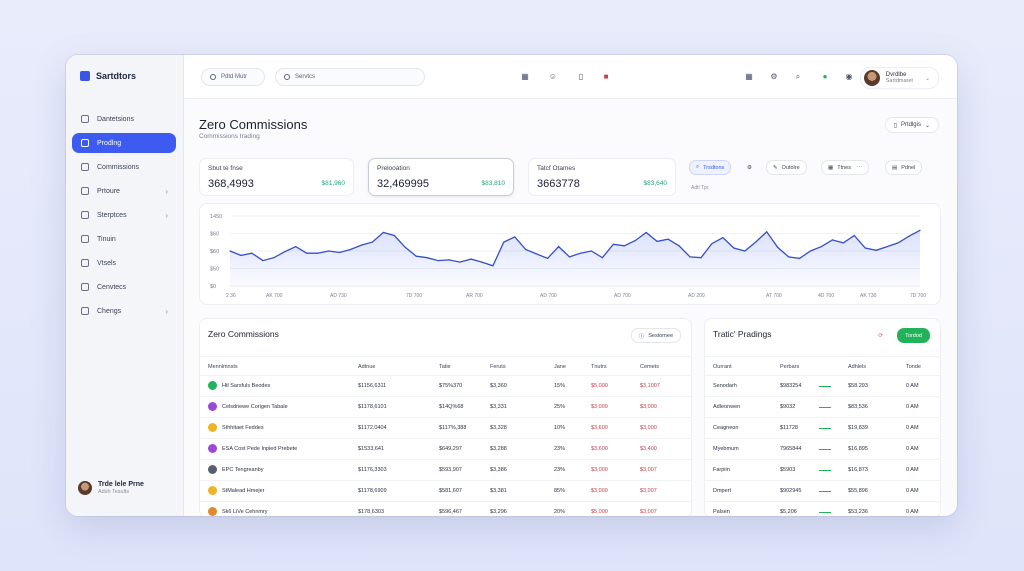  What do you see at coordinates (786, 167) in the screenshot?
I see `filter-outline: ✎ Outolre` at bounding box center [786, 167].